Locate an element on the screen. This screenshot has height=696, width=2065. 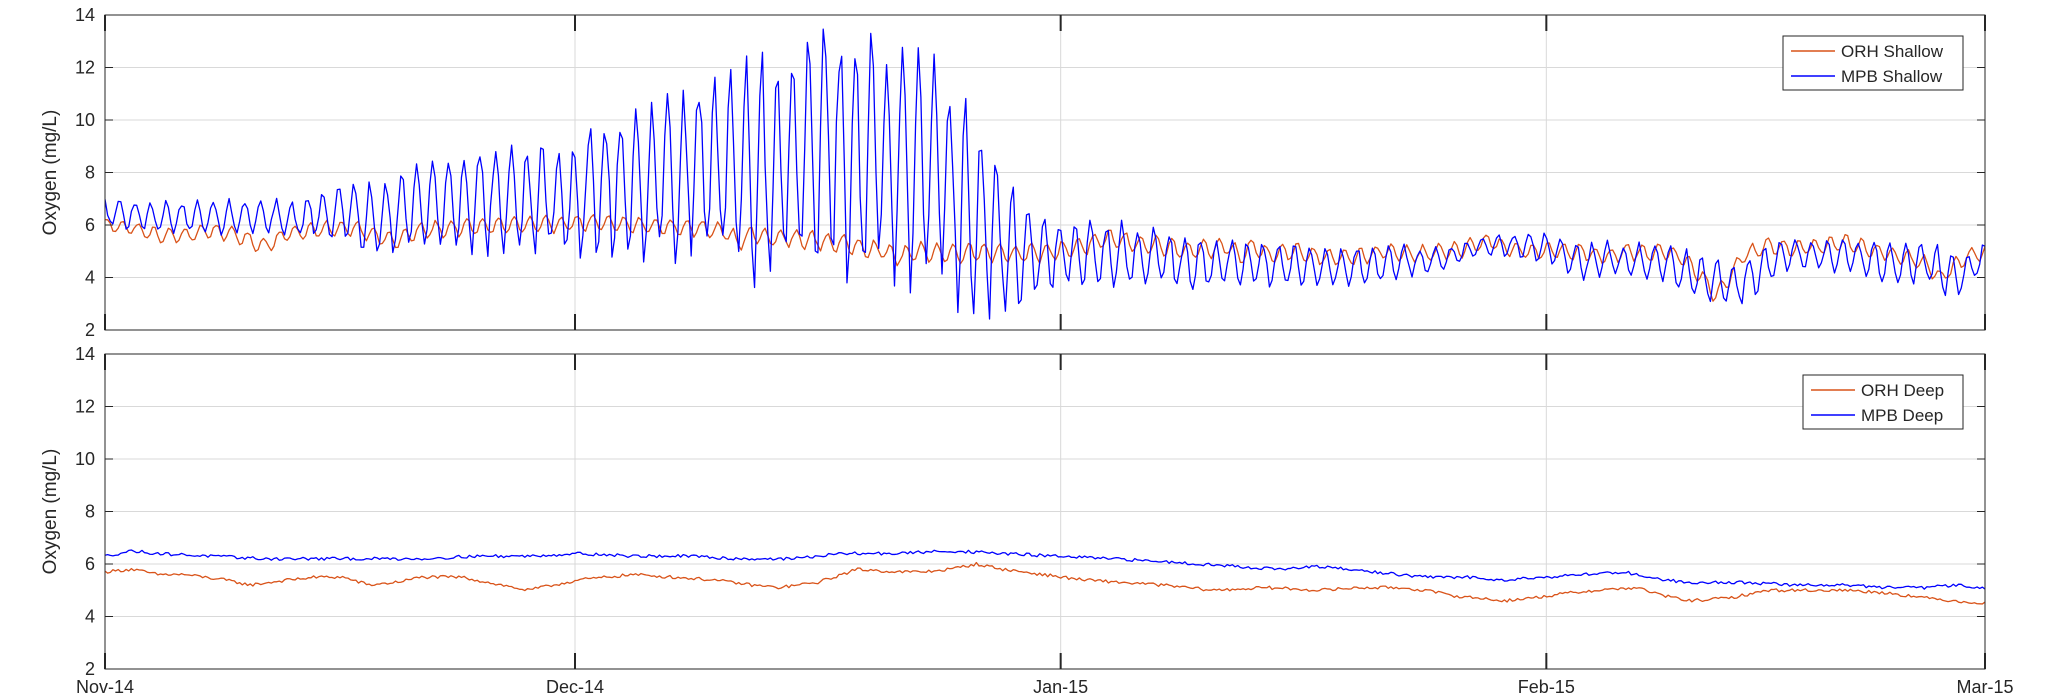
series-group is located at coordinates (1045, 577).